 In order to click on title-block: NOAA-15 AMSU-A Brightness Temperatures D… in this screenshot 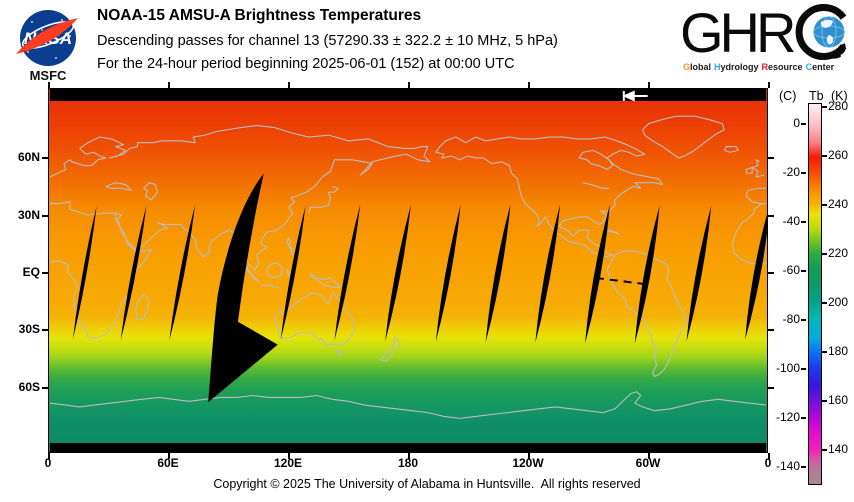, I will do `click(327, 43)`.